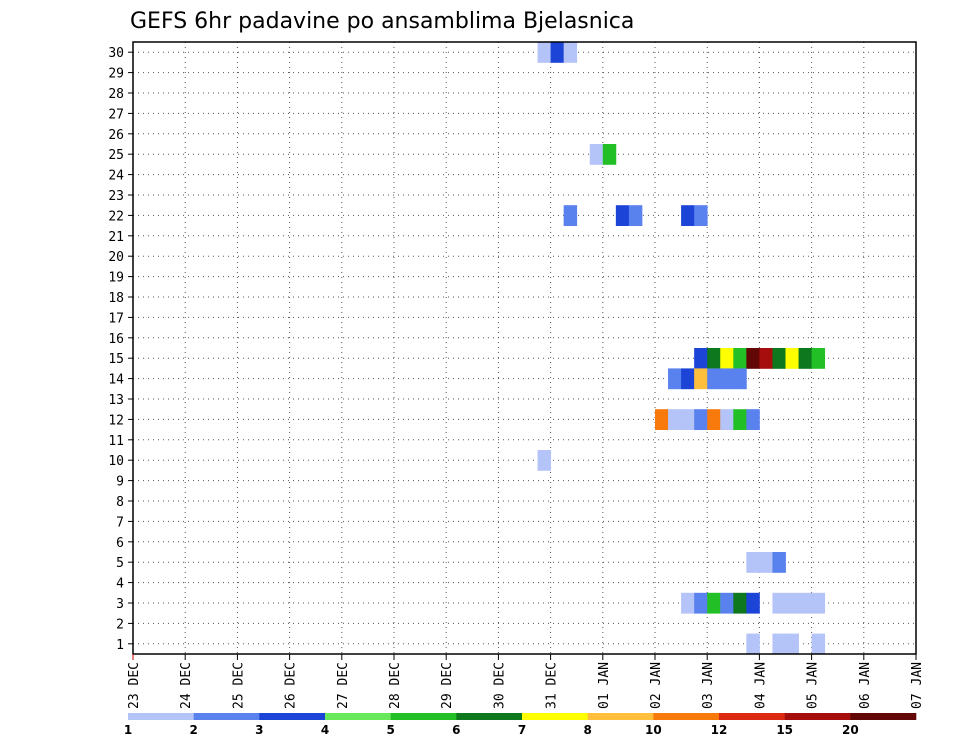  Describe the element at coordinates (865, 685) in the screenshot. I see `x-tick-label: 06 JAN` at that location.